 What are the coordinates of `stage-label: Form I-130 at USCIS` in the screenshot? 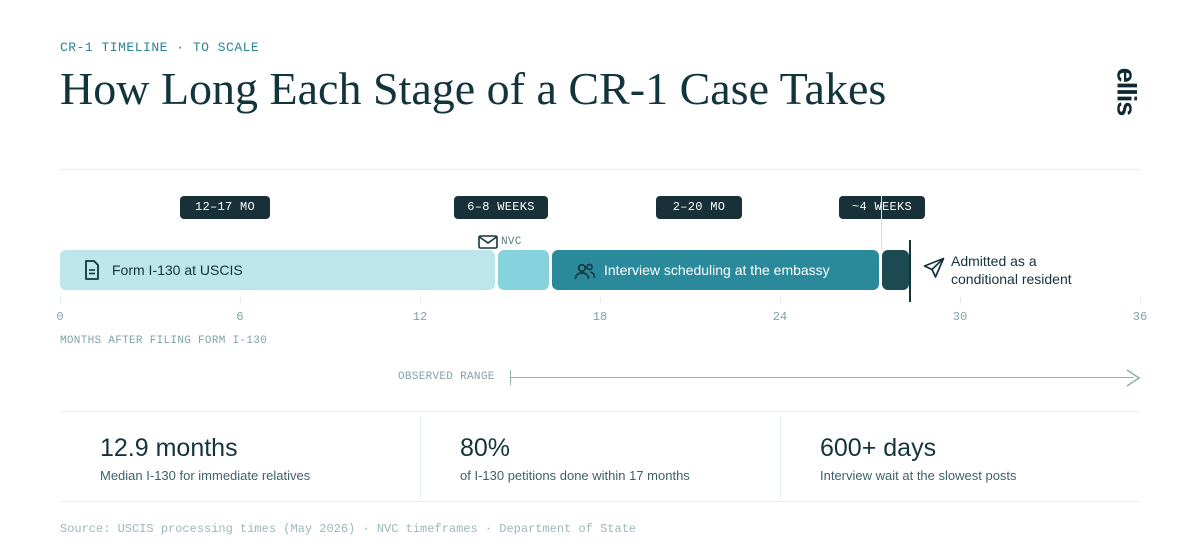 It's located at (177, 270).